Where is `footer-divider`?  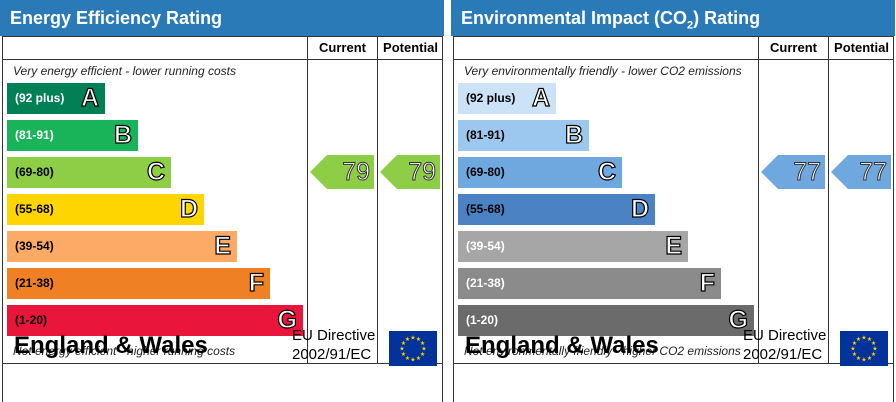 footer-divider is located at coordinates (223, 363).